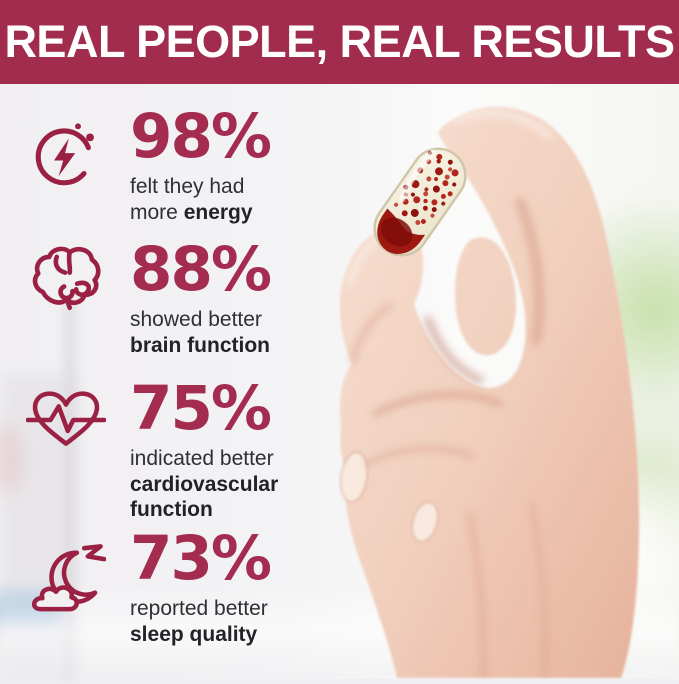 Image resolution: width=679 pixels, height=684 pixels. I want to click on stat-row-sleep, so click(66, 574).